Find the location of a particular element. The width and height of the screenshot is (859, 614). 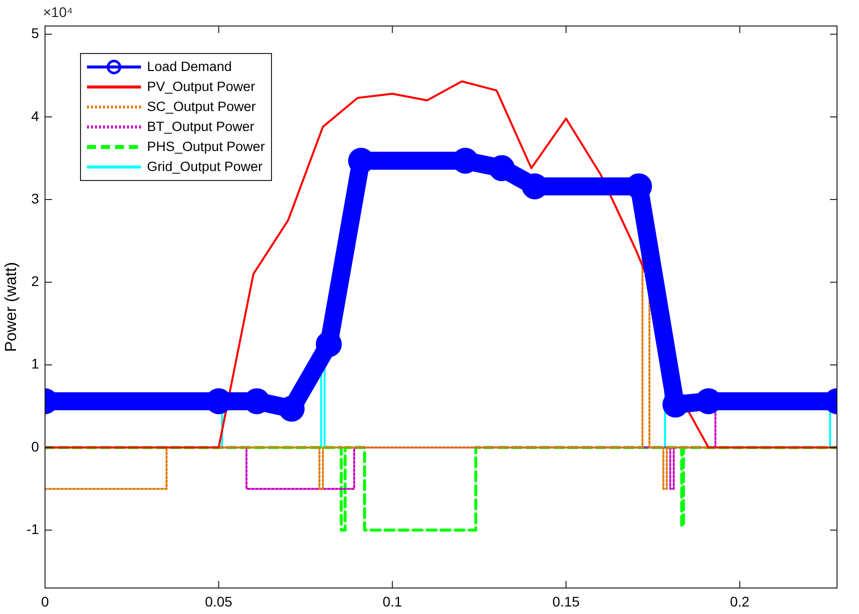

x-tick-label: 0.15 is located at coordinates (566, 601).